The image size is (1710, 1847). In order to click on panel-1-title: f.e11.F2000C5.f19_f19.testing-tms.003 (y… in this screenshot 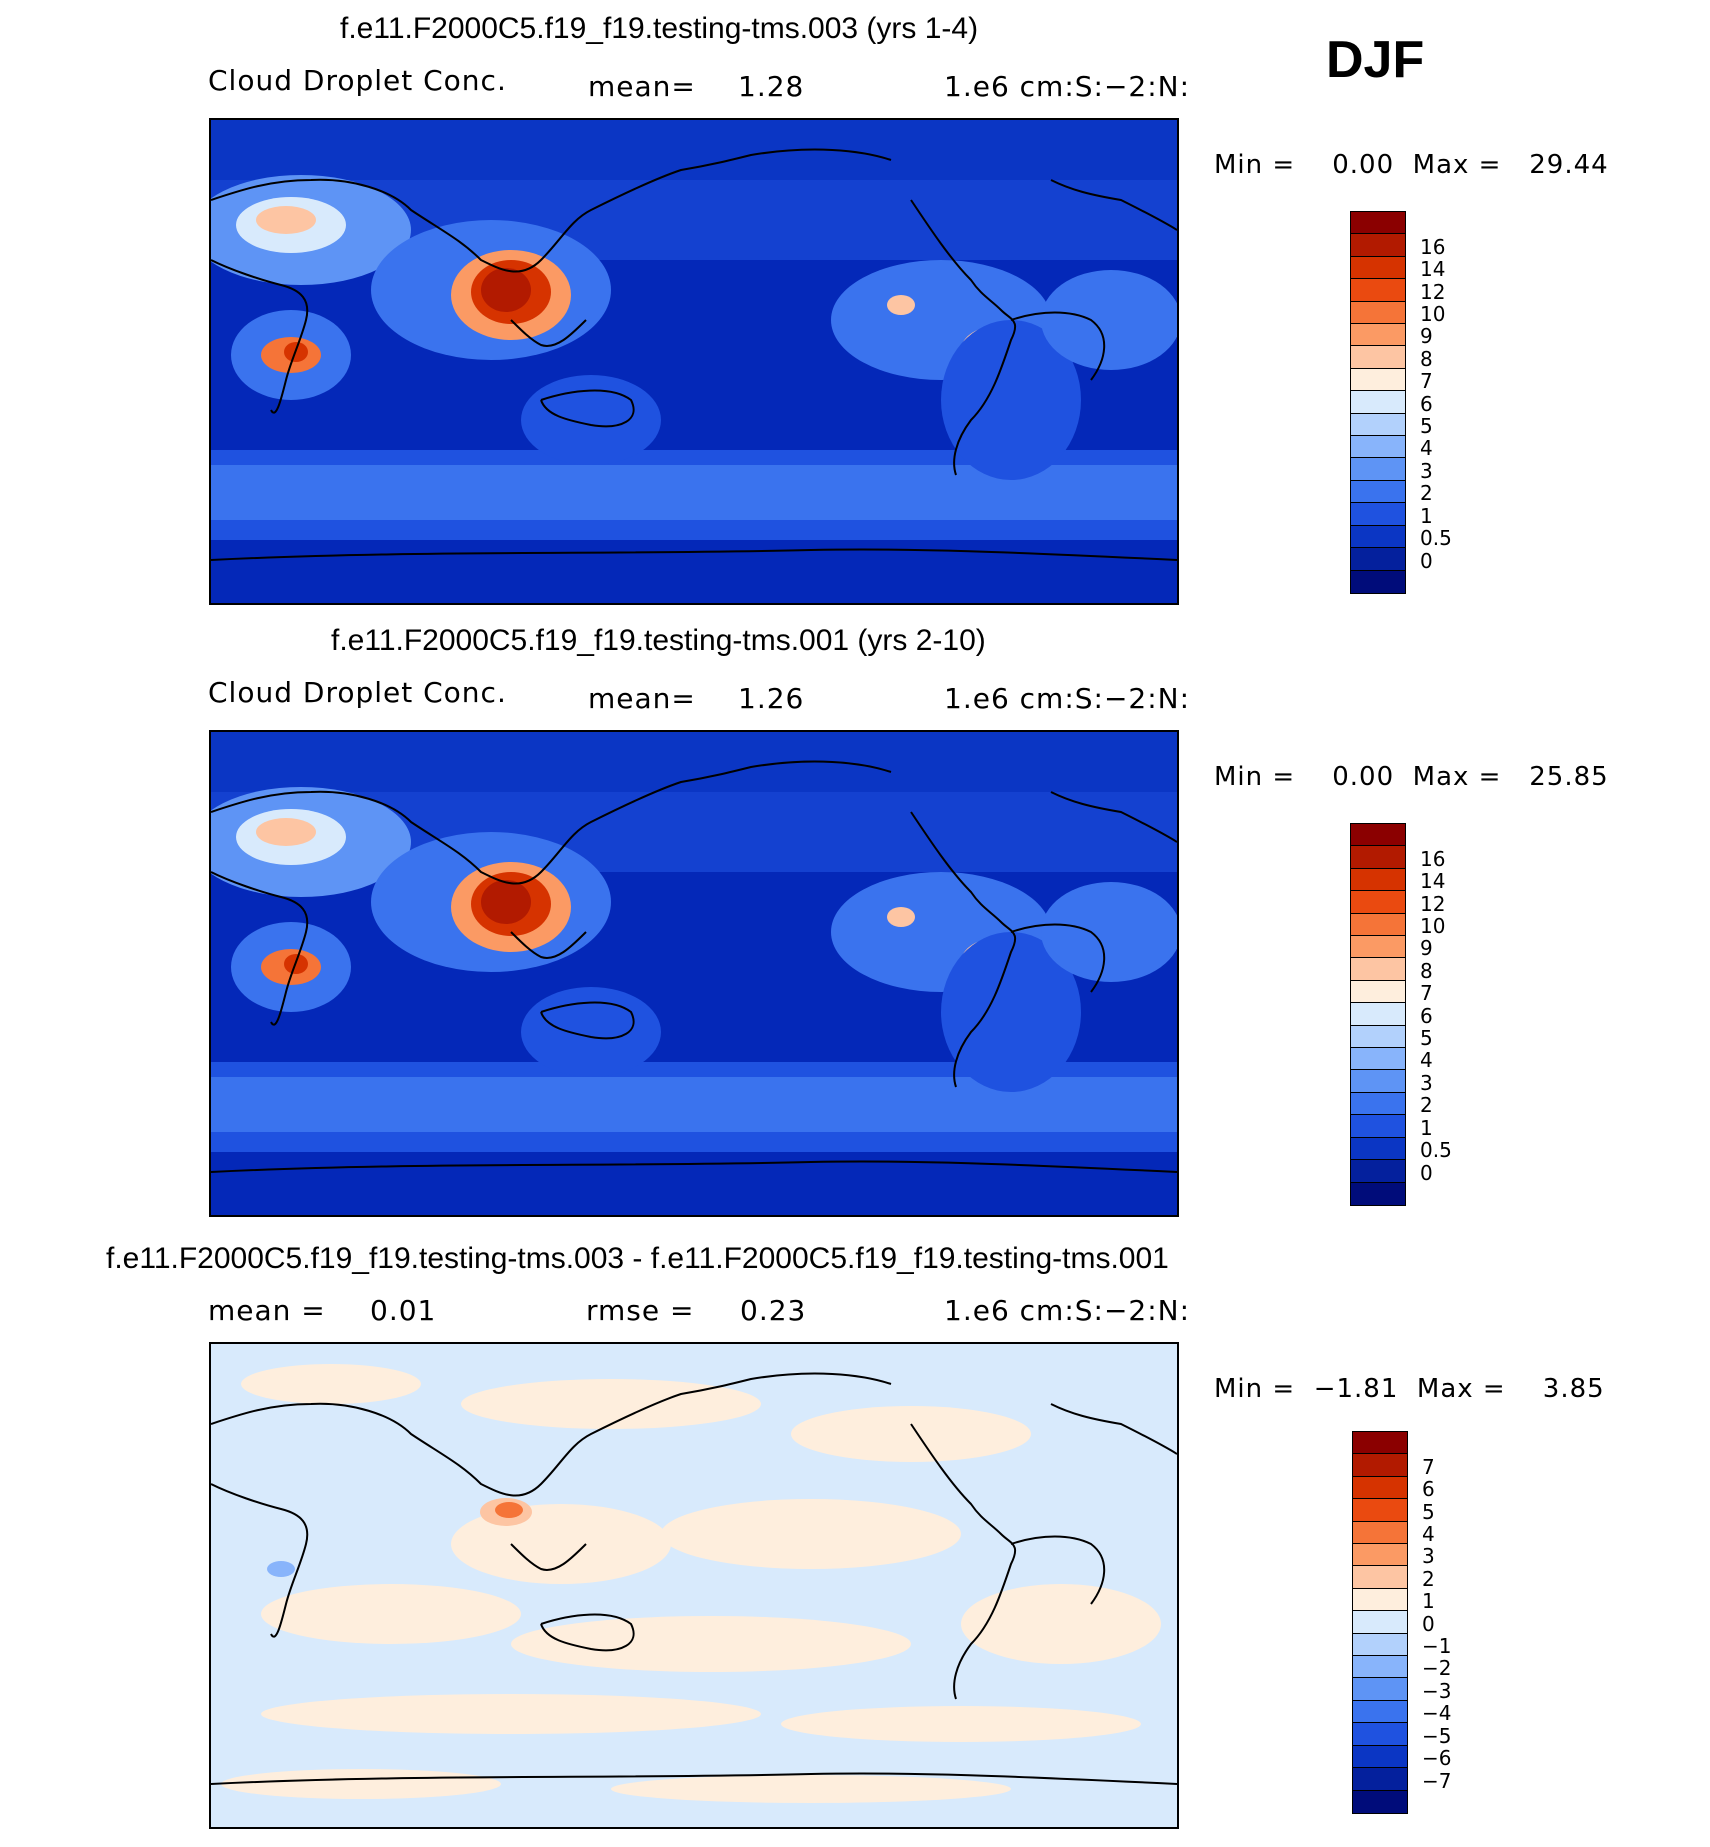, I will do `click(659, 28)`.